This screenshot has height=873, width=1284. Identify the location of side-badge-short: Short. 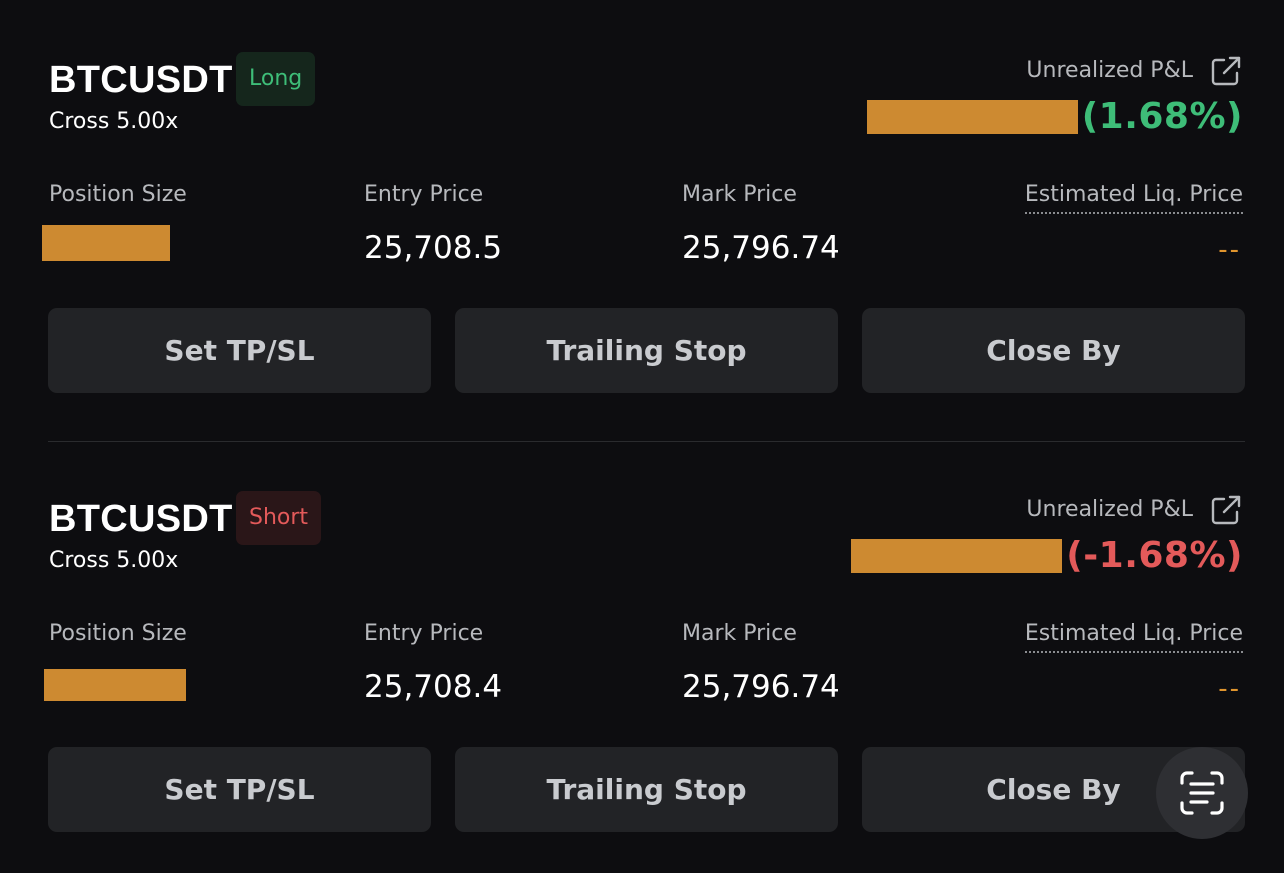
(279, 518).